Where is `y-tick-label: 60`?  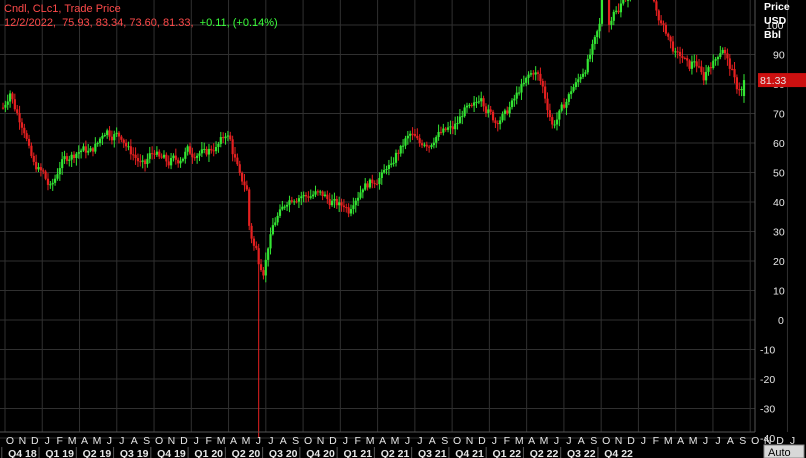 y-tick-label: 60 is located at coordinates (779, 144).